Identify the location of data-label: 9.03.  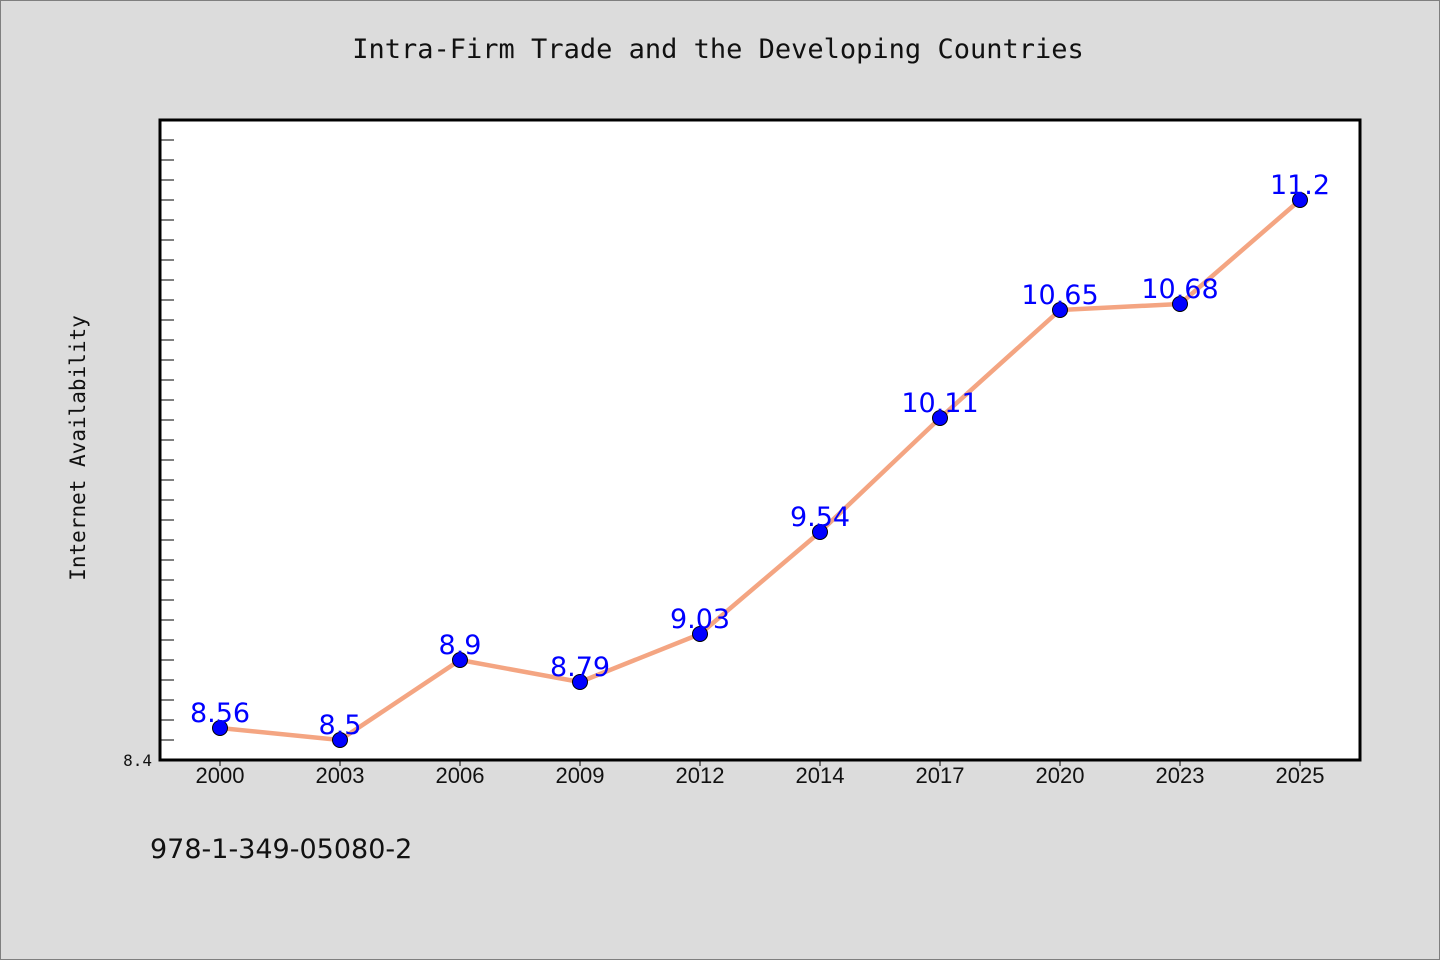
(700, 619).